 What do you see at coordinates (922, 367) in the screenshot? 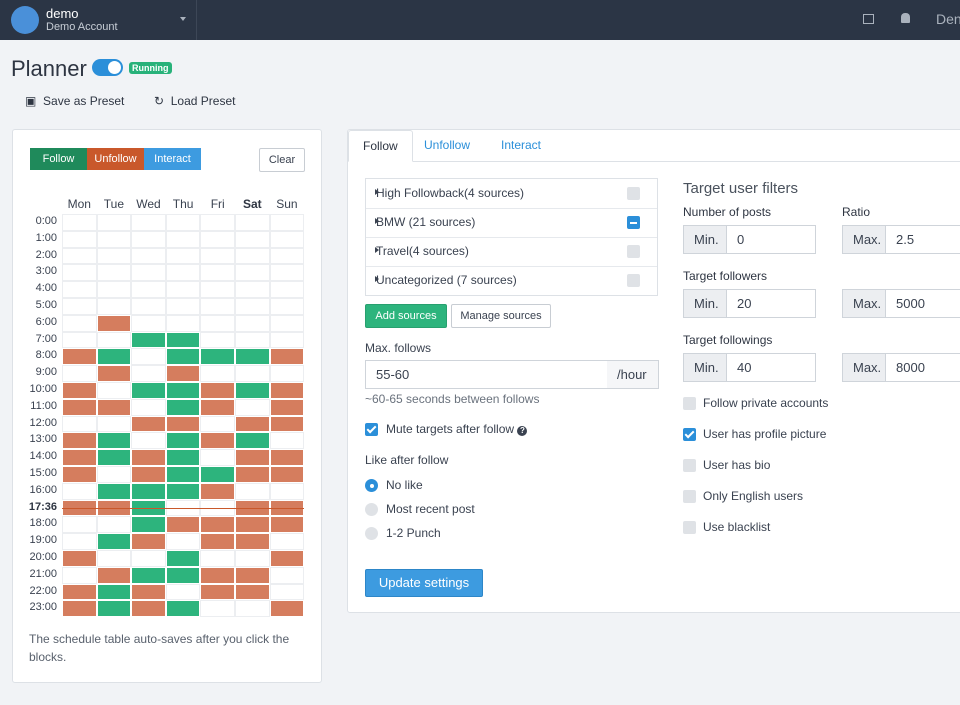
I see `filter-input: 8000` at bounding box center [922, 367].